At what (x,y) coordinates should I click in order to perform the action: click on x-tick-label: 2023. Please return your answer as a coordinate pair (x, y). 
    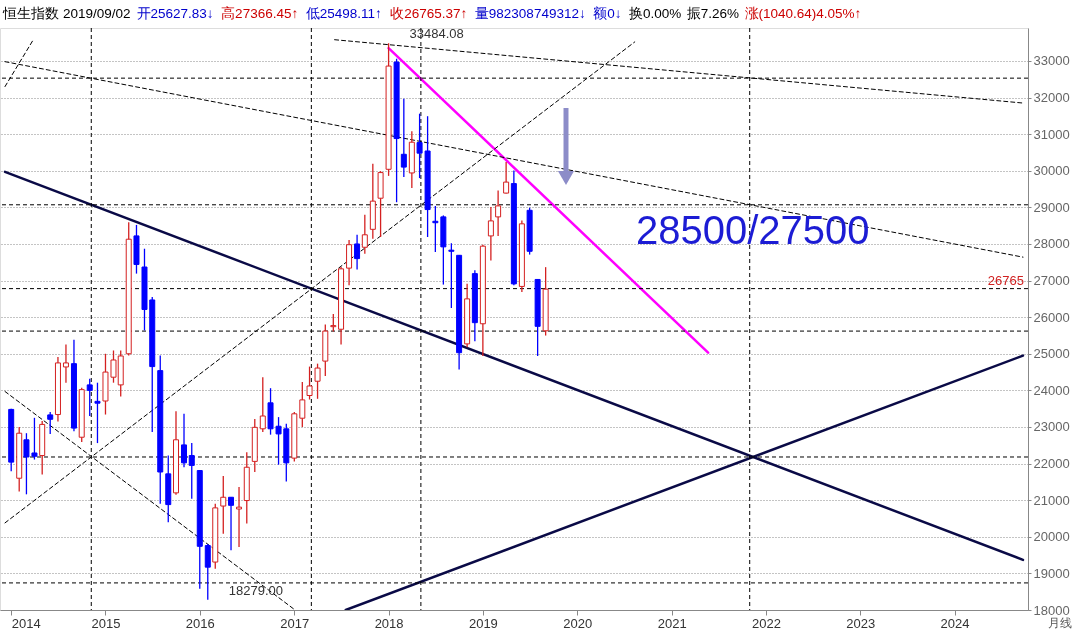
    Looking at the image, I should click on (861, 622).